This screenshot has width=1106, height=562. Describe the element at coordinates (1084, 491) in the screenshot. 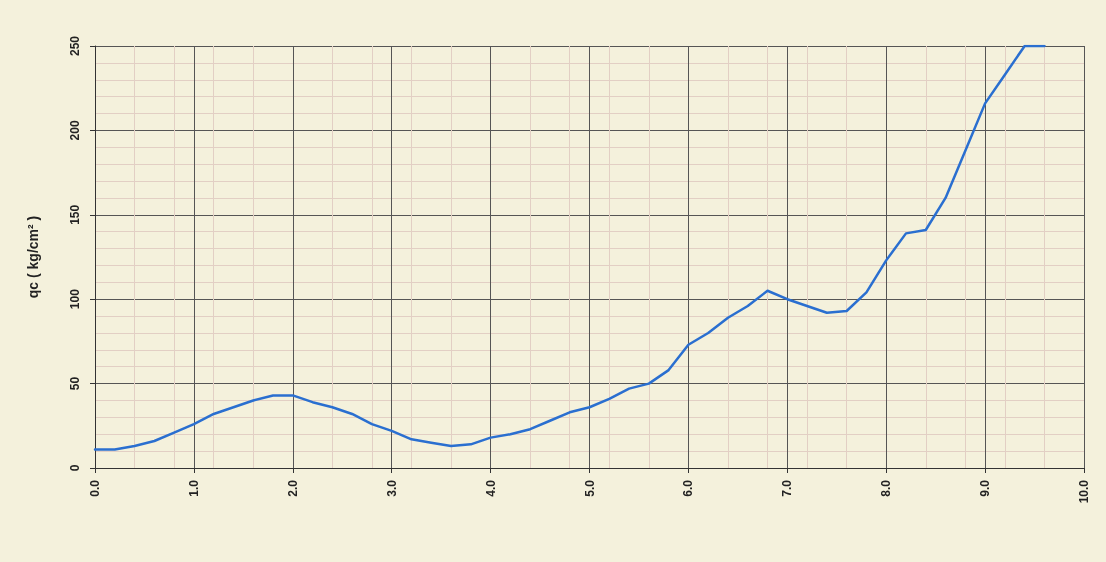

I see `x-tick-label: 10.0` at that location.